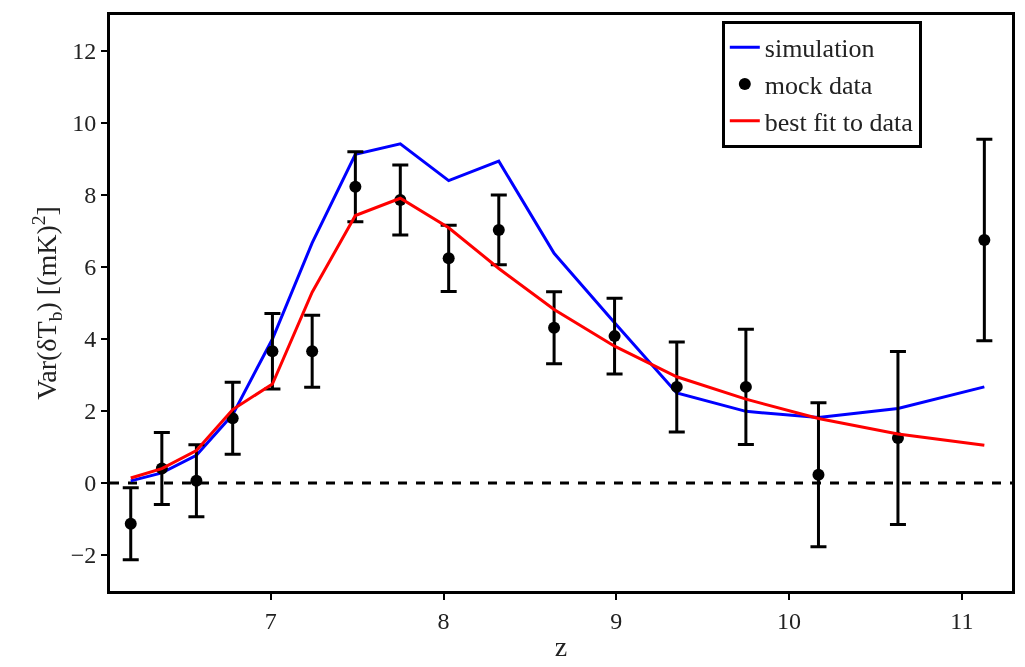 The image size is (1025, 667). I want to click on x-tick-label: 10, so click(789, 620).